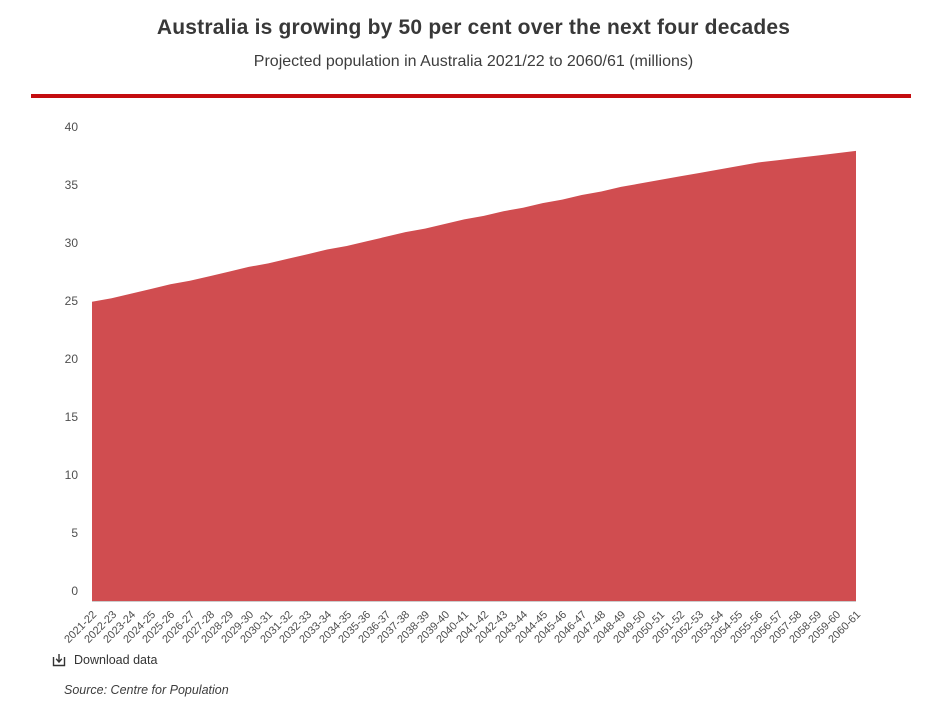  What do you see at coordinates (74, 533) in the screenshot?
I see `y-axis-tick-label: 5` at bounding box center [74, 533].